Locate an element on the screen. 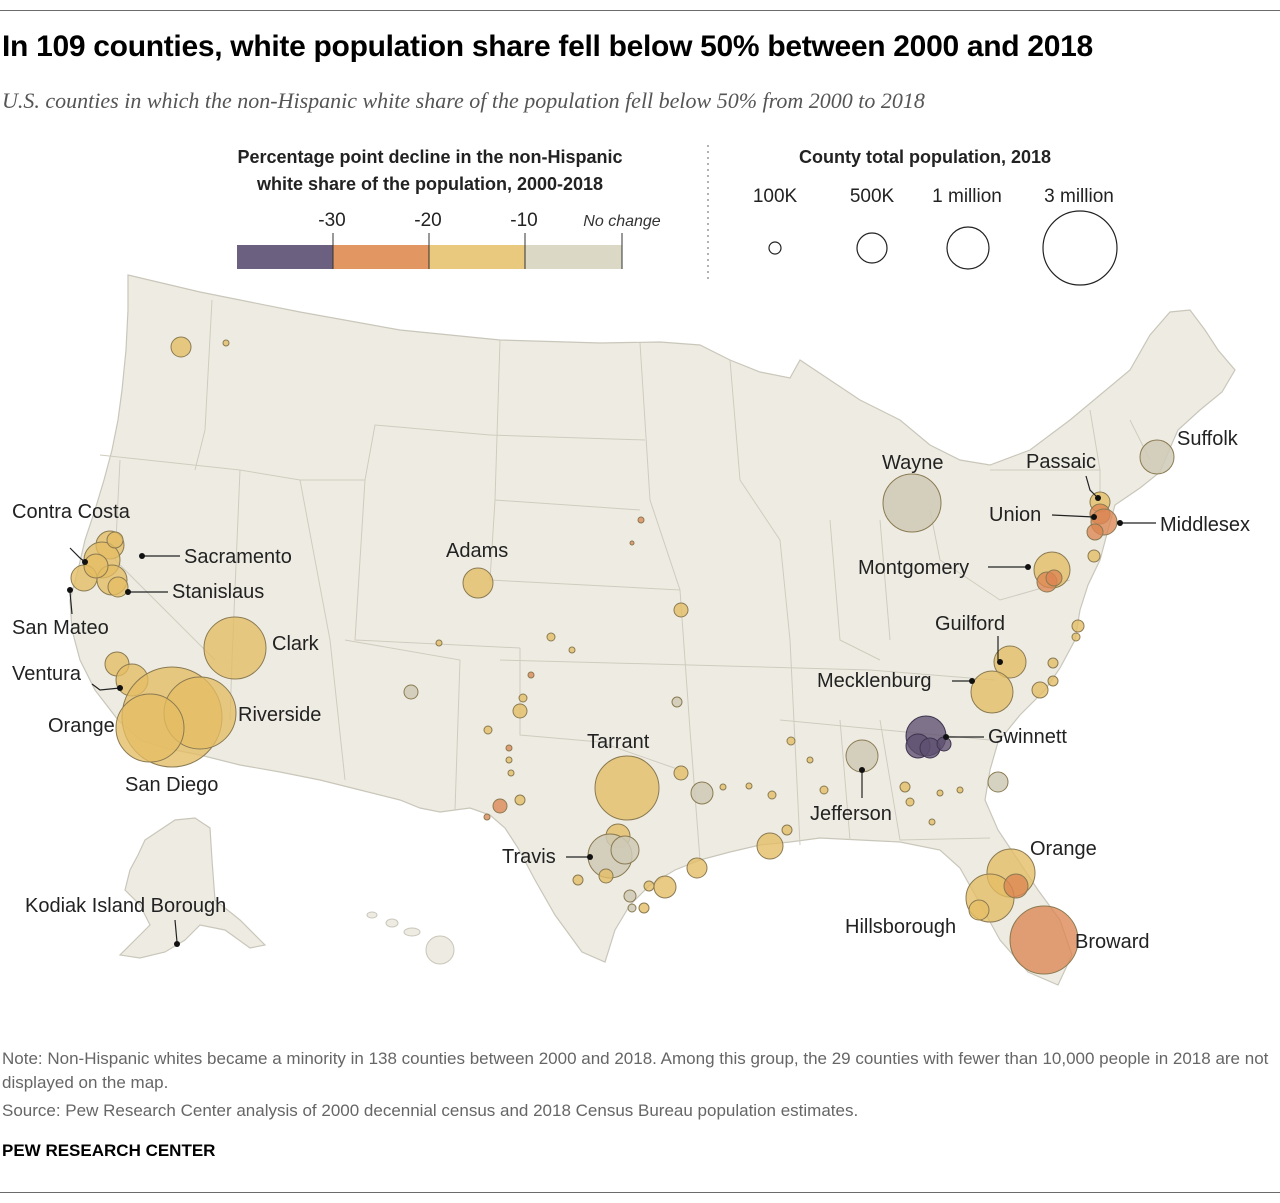 Image resolution: width=1280 pixels, height=1203 pixels. label-contra-costa: Contra Costa is located at coordinates (71, 512).